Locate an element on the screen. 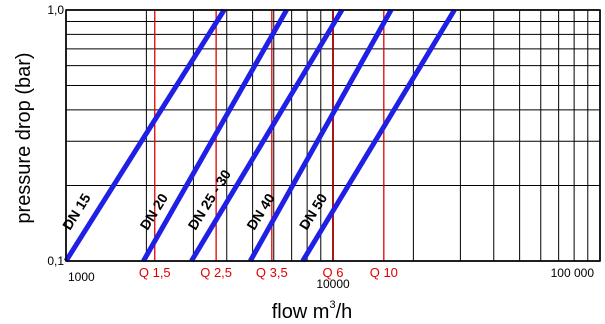  reference-line-label: Q 2,5 is located at coordinates (216, 272).